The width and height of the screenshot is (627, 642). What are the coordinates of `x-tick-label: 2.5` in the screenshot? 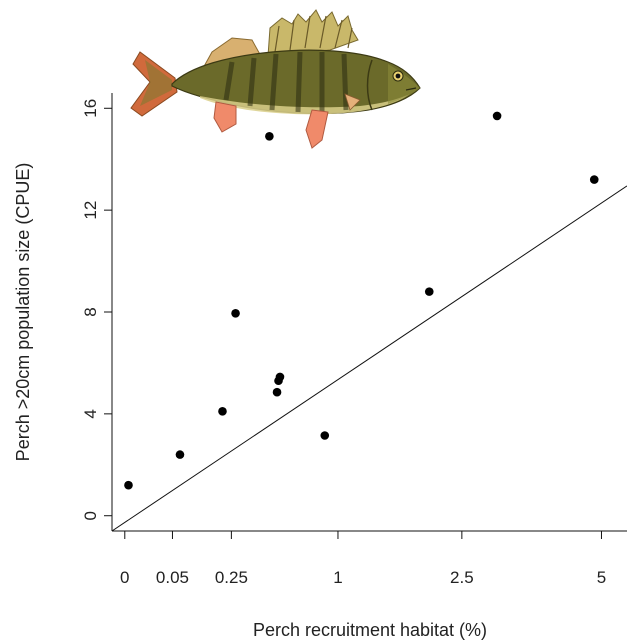 It's located at (462, 577).